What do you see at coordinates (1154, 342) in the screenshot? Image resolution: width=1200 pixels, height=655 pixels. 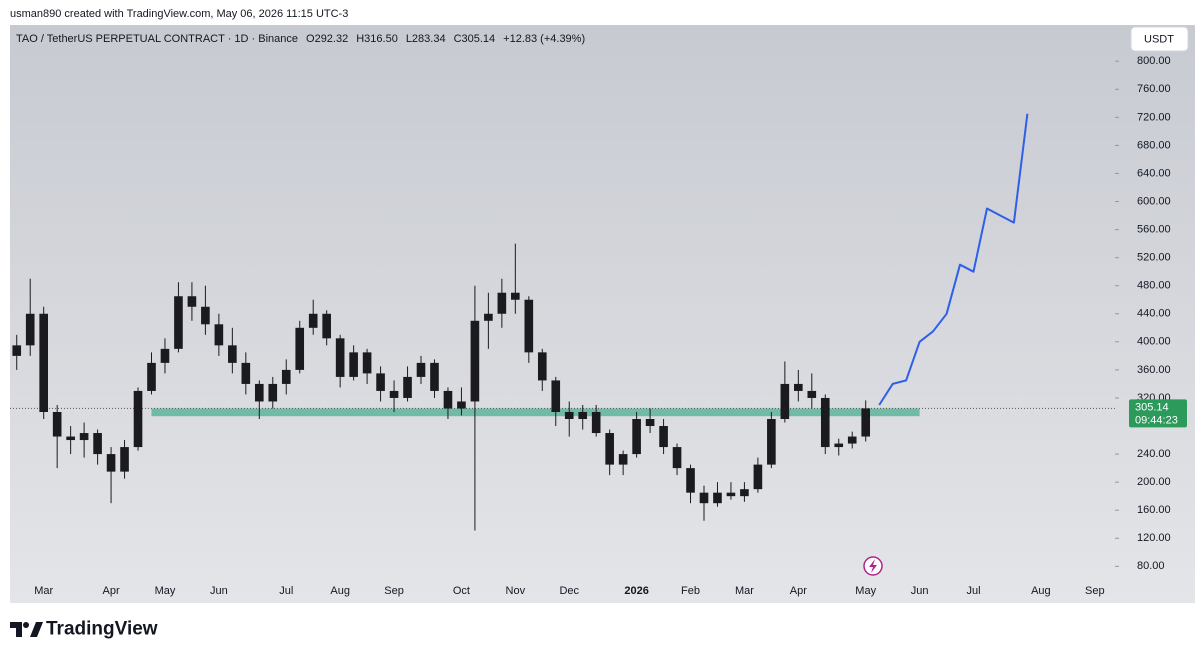 I see `y-tick-label: 400.00` at bounding box center [1154, 342].